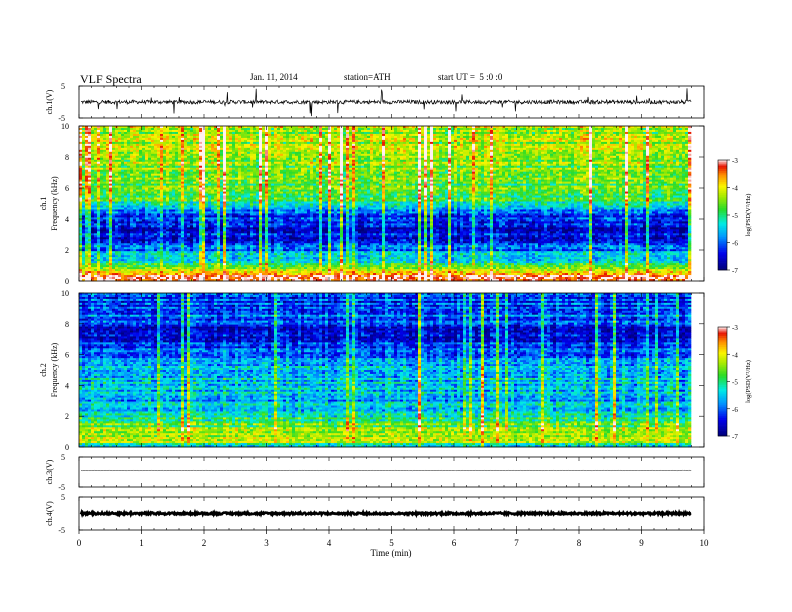  I want to click on x-tick-label: 4, so click(329, 543).